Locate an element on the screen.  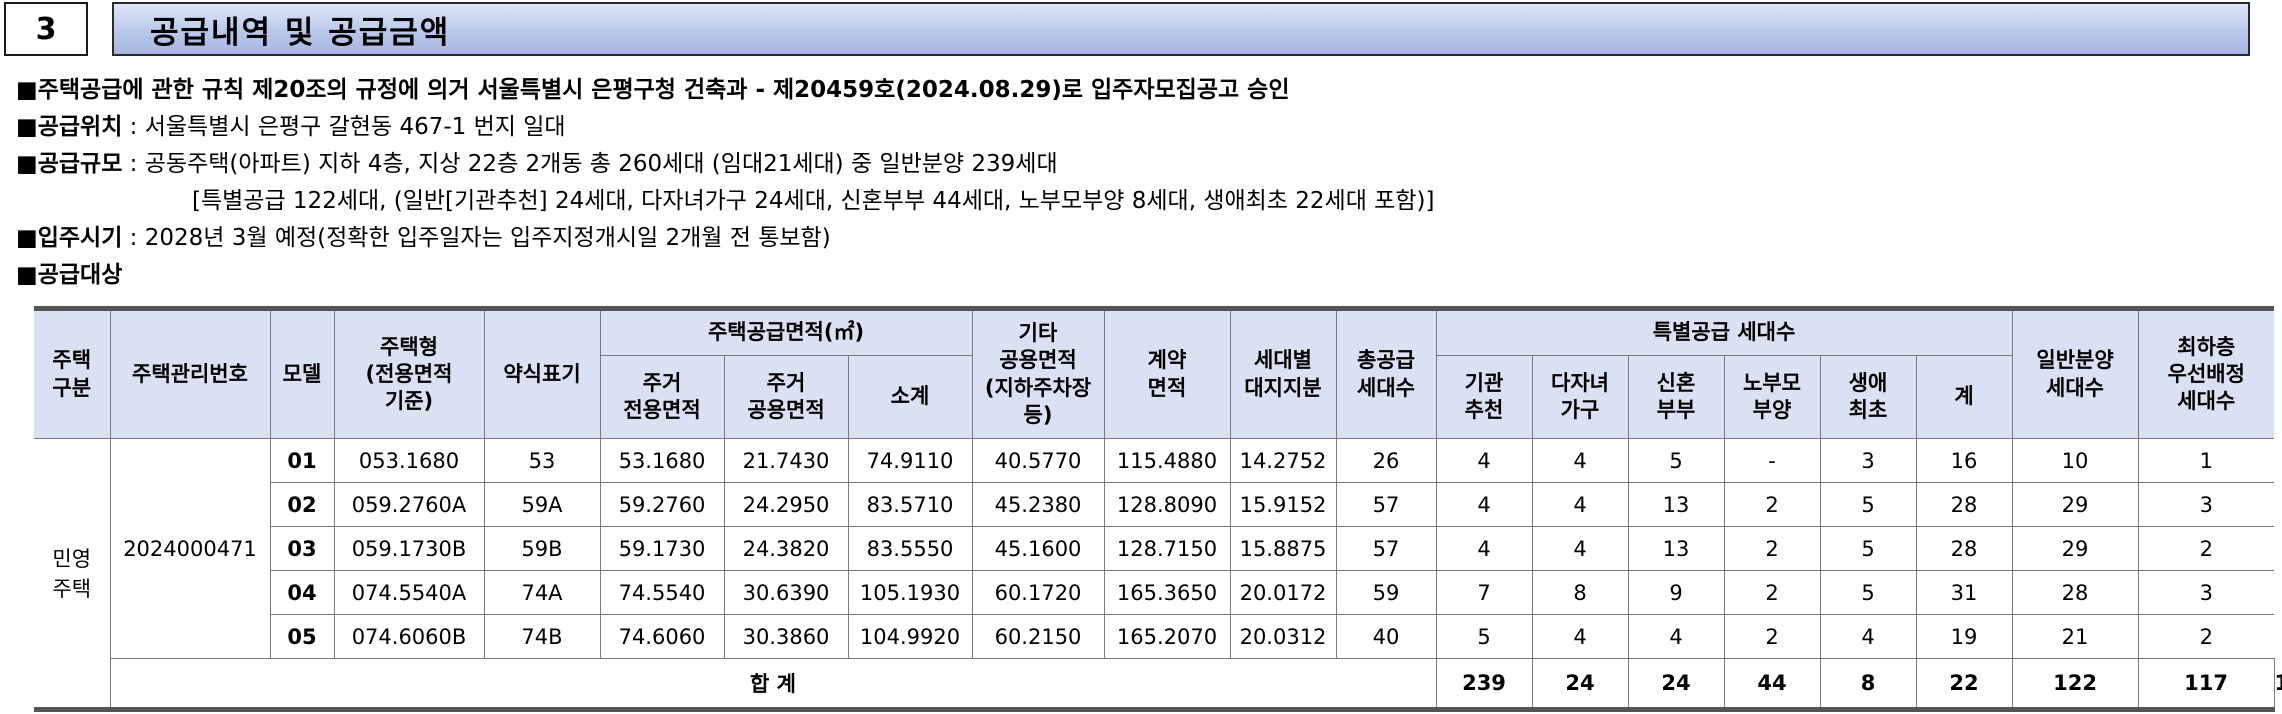
th-other-common: 기타 공용면적 (지하주차장 등) is located at coordinates (1038, 373).